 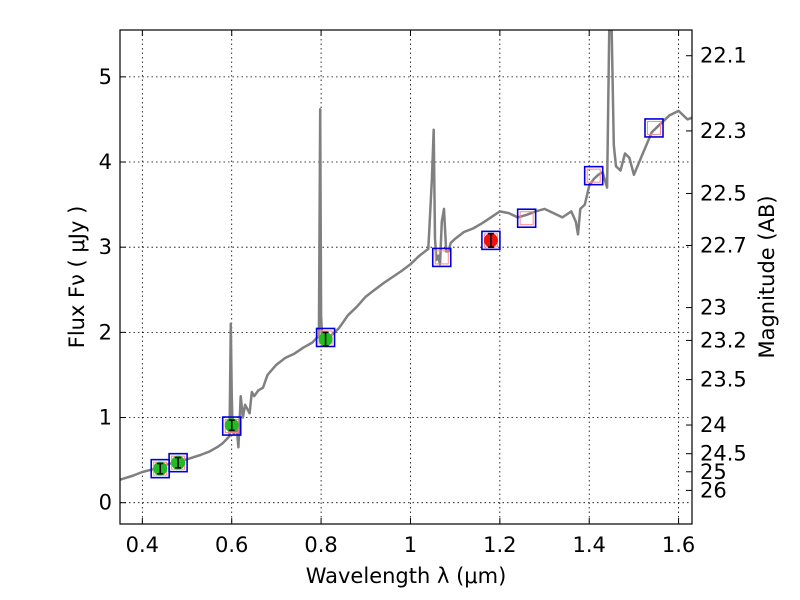 What do you see at coordinates (678, 545) in the screenshot?
I see `x-tick-label: 1.6` at bounding box center [678, 545].